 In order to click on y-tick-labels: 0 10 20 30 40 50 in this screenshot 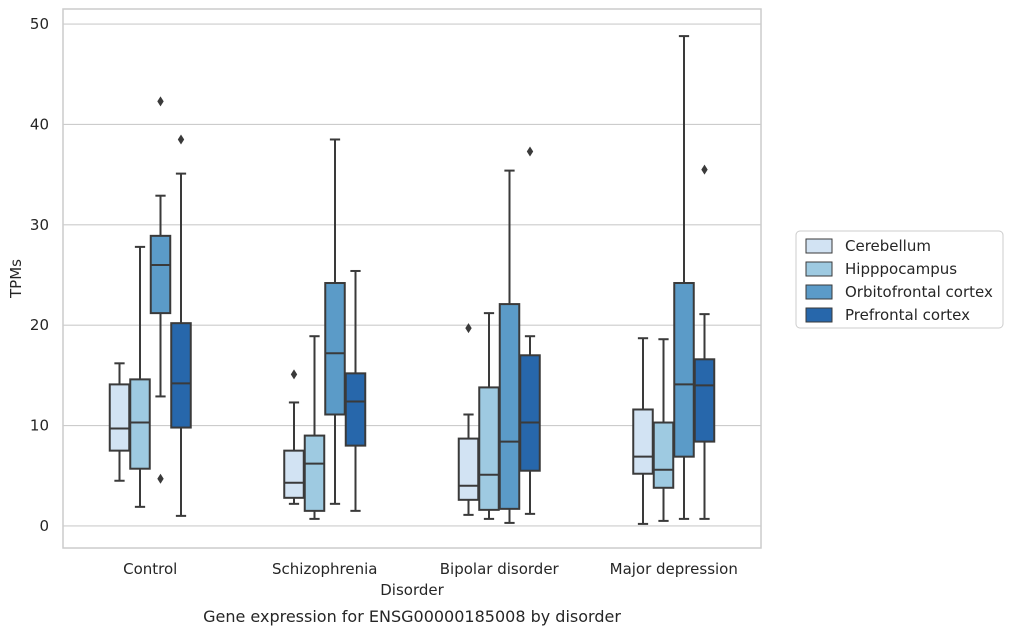, I will do `click(39, 275)`.